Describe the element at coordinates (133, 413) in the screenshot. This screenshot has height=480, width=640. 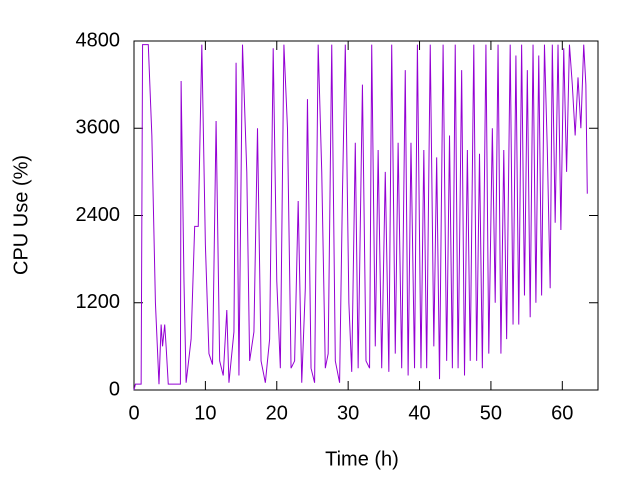
I see `x-tick-label: 0` at that location.